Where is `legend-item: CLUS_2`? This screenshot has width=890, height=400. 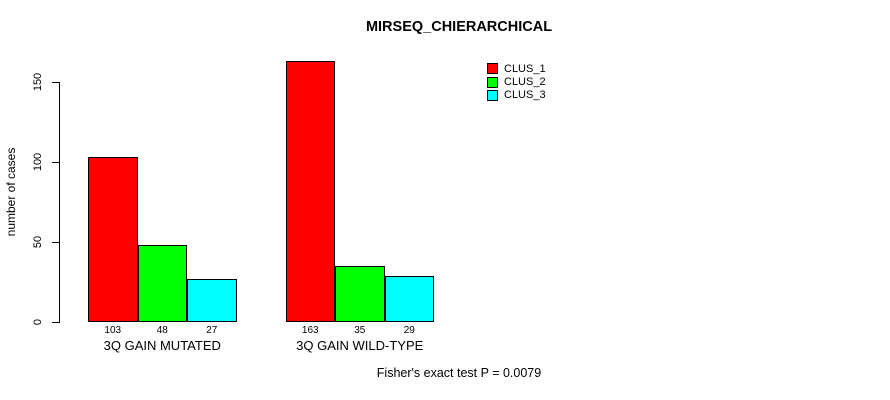 legend-item: CLUS_2 is located at coordinates (516, 81).